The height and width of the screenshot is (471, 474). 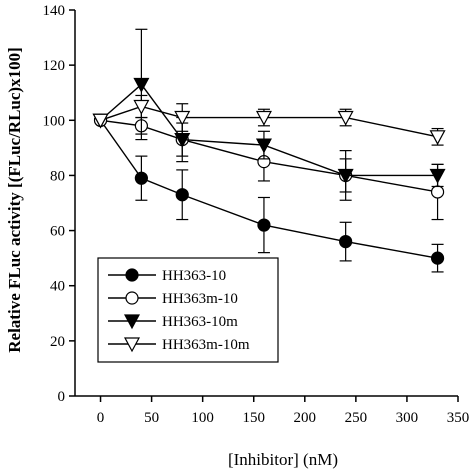 What do you see at coordinates (407, 418) in the screenshot?
I see `x-tick-label: 300` at bounding box center [407, 418].